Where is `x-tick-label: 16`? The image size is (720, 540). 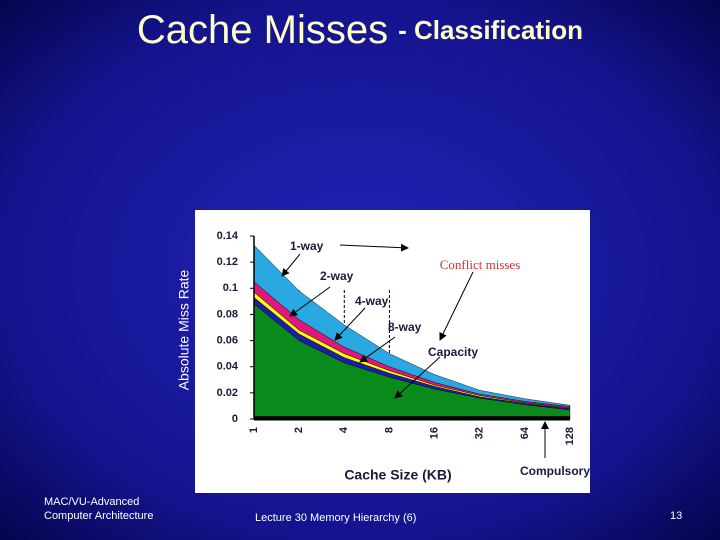 x-tick-label: 16 is located at coordinates (434, 433).